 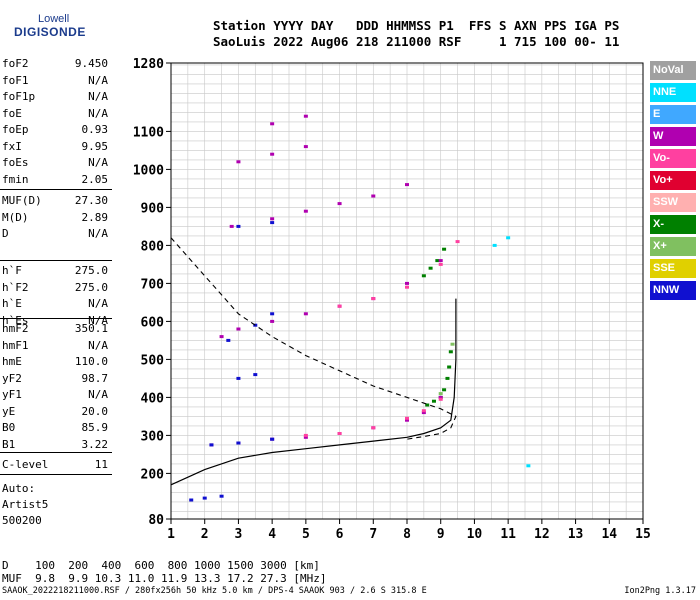 What do you see at coordinates (15, 320) in the screenshot?
I see `param-label: h`Es` at bounding box center [15, 320].